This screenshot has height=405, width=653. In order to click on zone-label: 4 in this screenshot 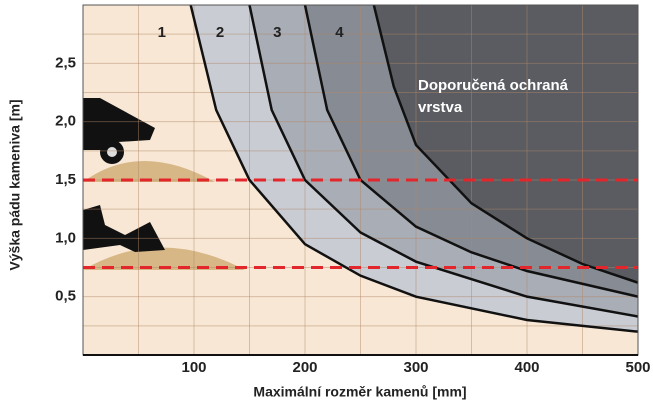, I will do `click(339, 32)`.